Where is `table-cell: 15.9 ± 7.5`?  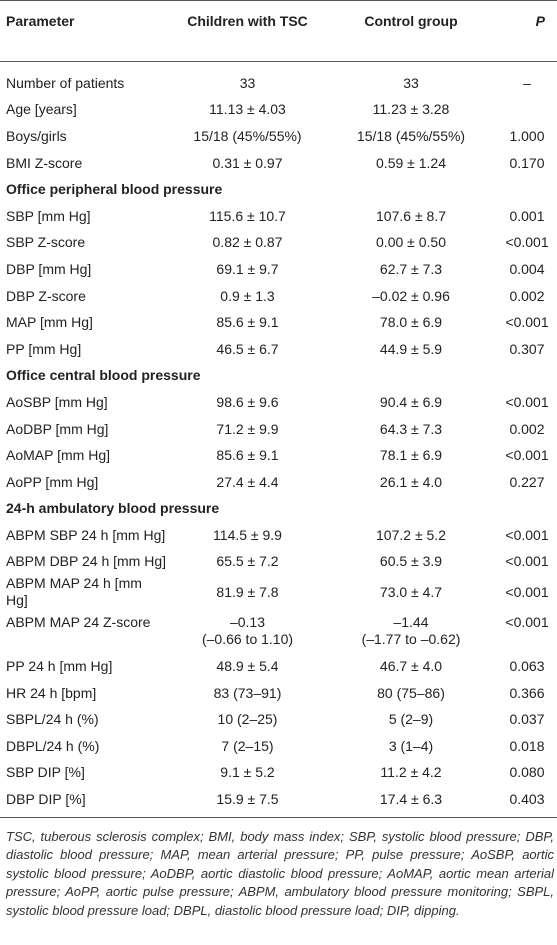 table-cell: 15.9 ± 7.5 is located at coordinates (247, 802).